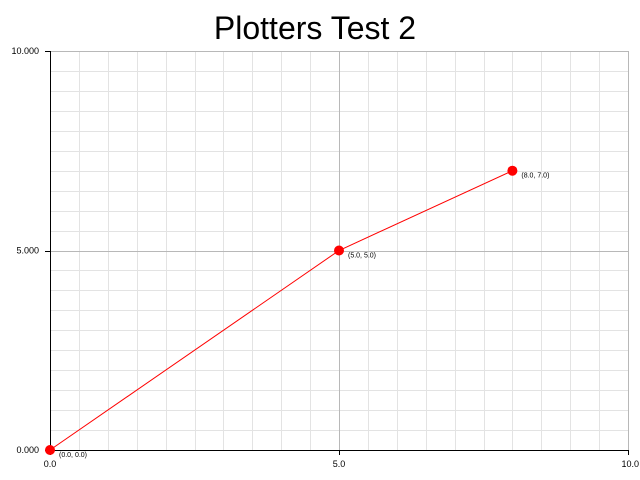 Image resolution: width=640 pixels, height=480 pixels. What do you see at coordinates (630, 464) in the screenshot?
I see `x-tick-label: 10.0` at bounding box center [630, 464].